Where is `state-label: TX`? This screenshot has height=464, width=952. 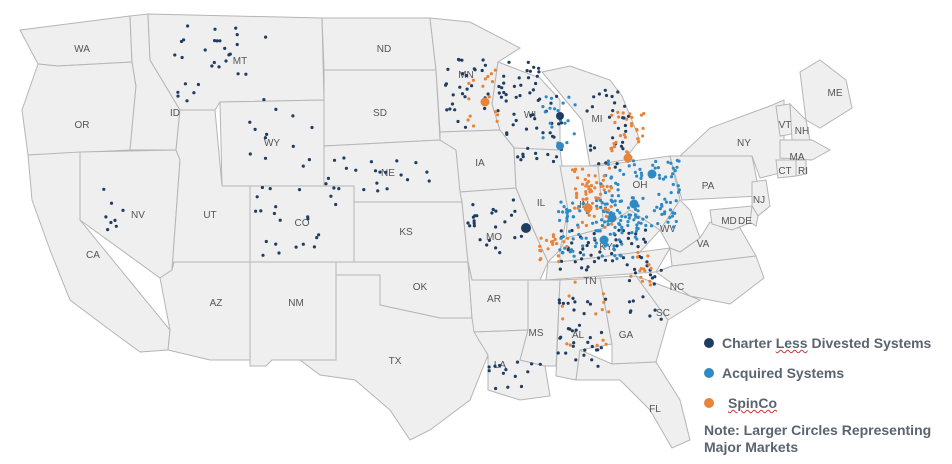
state-label: TX is located at coordinates (395, 361).